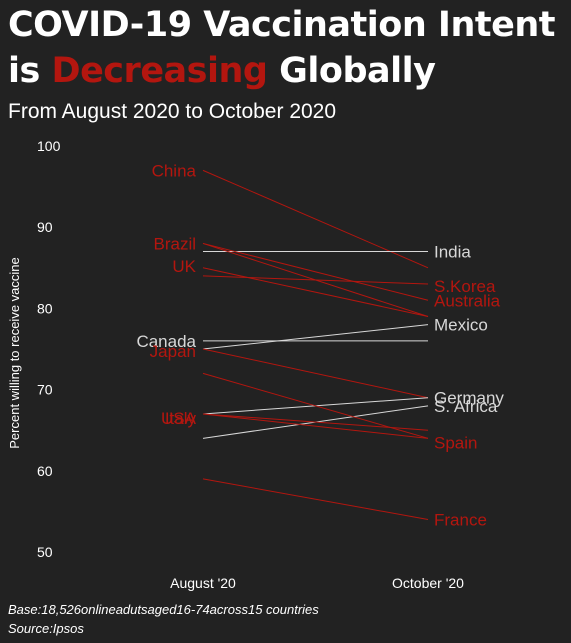  I want to click on series-label-end: Australia, so click(467, 300).